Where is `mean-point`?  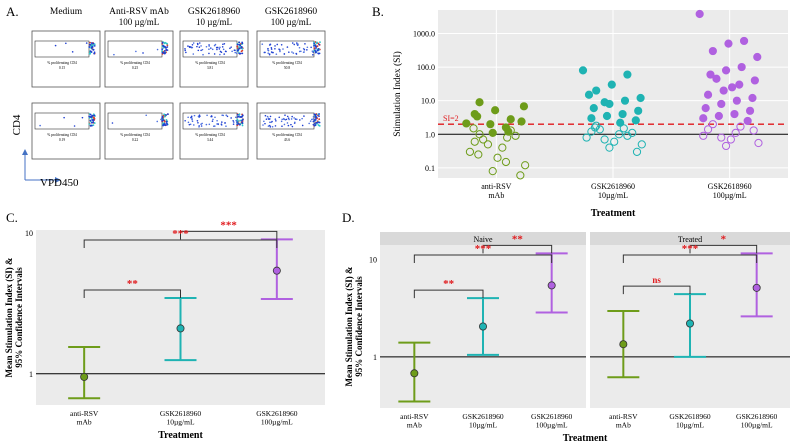
mean-point is located at coordinates (756, 287).